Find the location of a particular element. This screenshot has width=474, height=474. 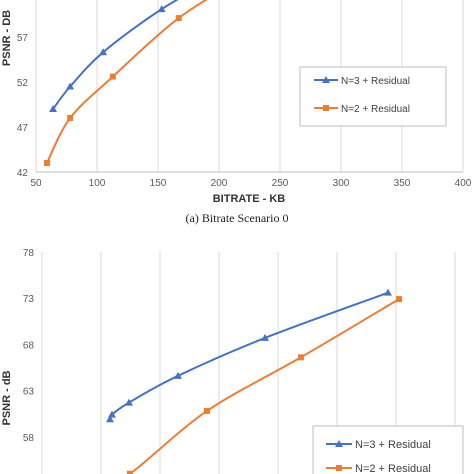

chart-top-x-tick-7: 400 is located at coordinates (463, 183).